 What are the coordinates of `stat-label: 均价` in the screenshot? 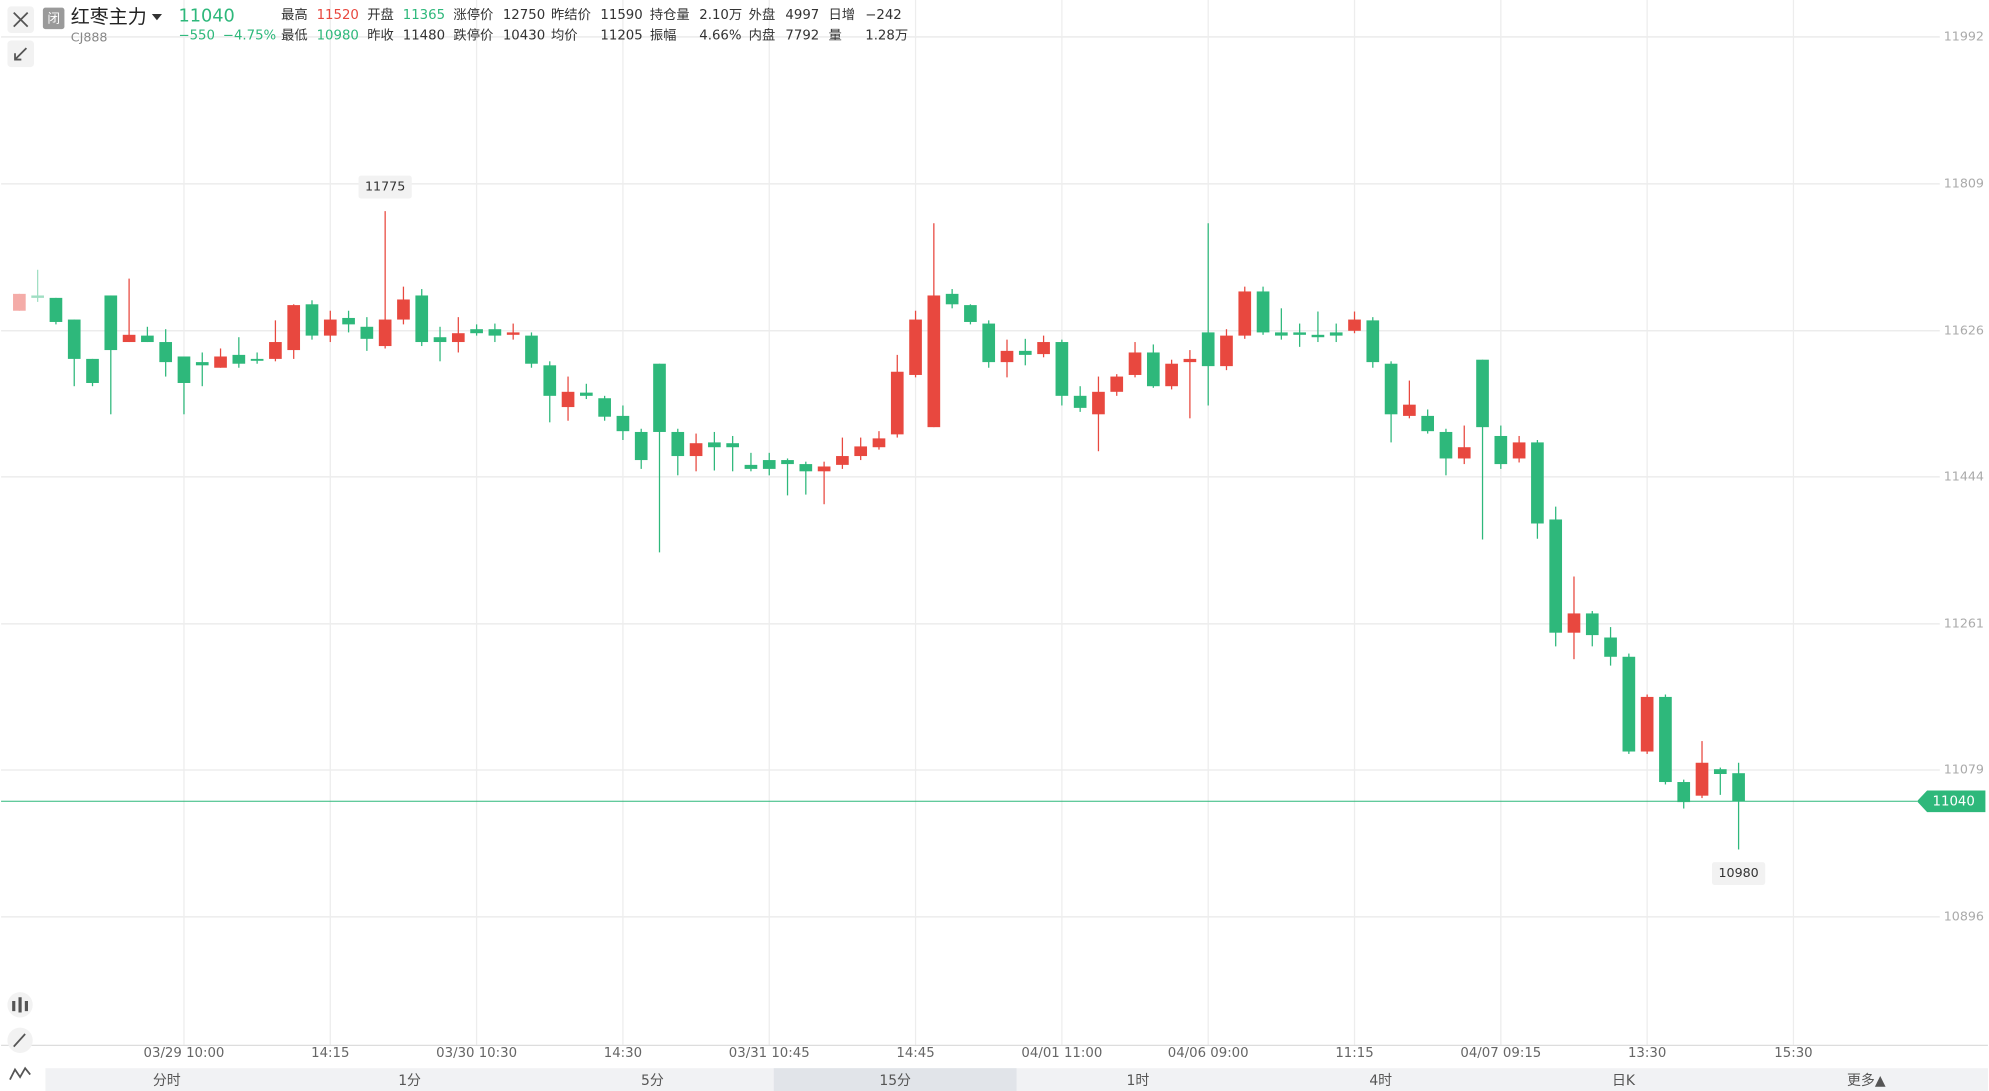 It's located at (564, 35).